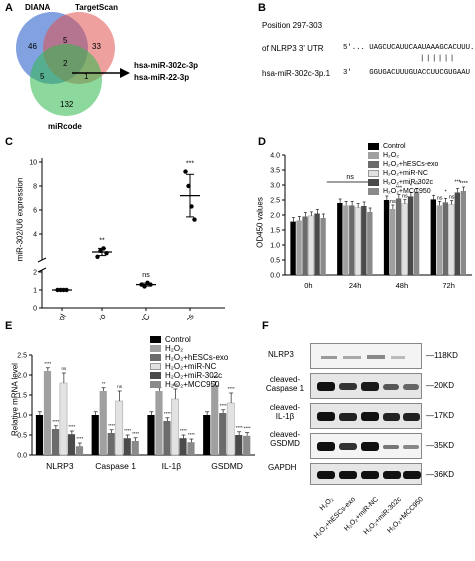  Describe the element at coordinates (262, 142) in the screenshot. I see `panel-label-d: D` at that location.